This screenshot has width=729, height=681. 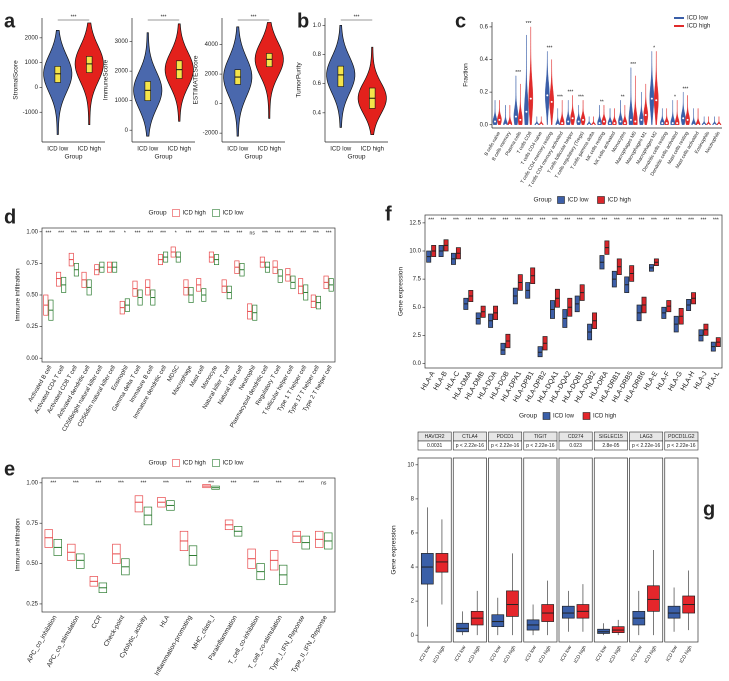 What do you see at coordinates (413, 534) in the screenshot?
I see `y-tick-label: 6` at bounding box center [413, 534].